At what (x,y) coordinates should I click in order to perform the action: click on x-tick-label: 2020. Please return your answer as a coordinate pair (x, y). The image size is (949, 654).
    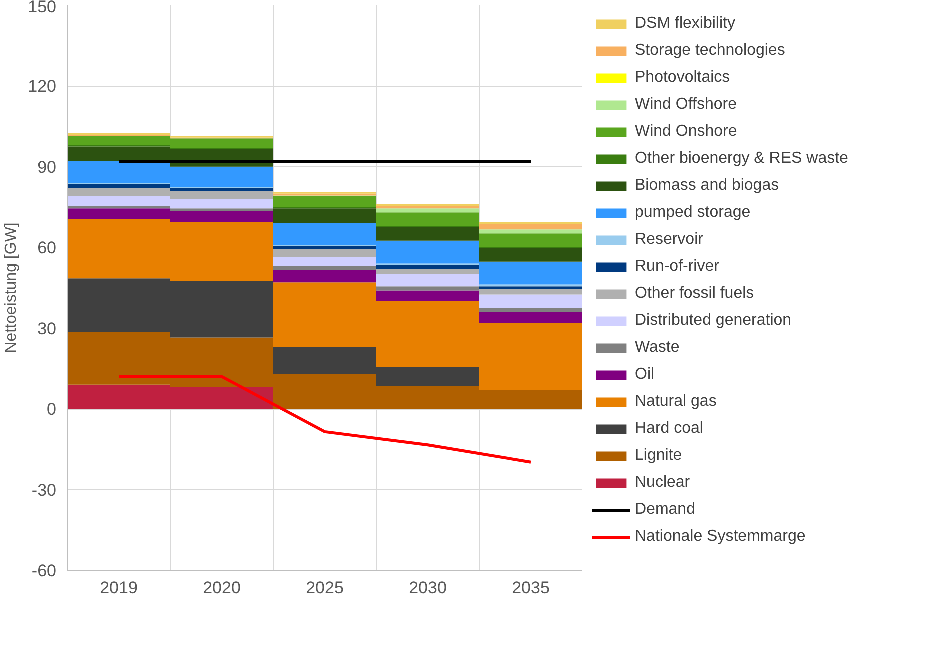
    Looking at the image, I should click on (222, 588).